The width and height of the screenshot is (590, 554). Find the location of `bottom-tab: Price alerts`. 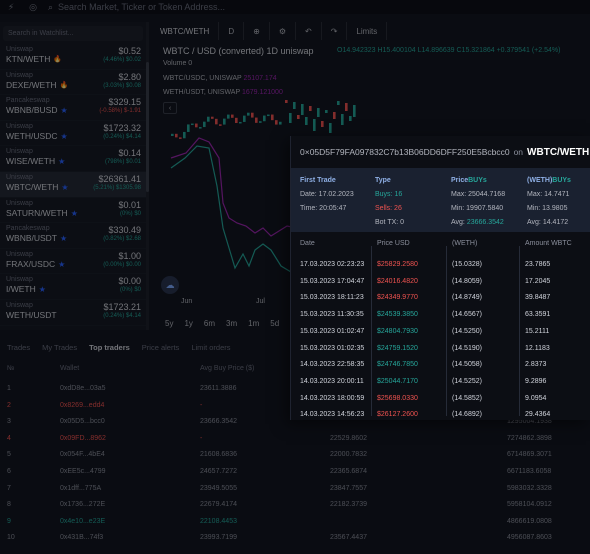

bottom-tab: Price alerts is located at coordinates (160, 347).